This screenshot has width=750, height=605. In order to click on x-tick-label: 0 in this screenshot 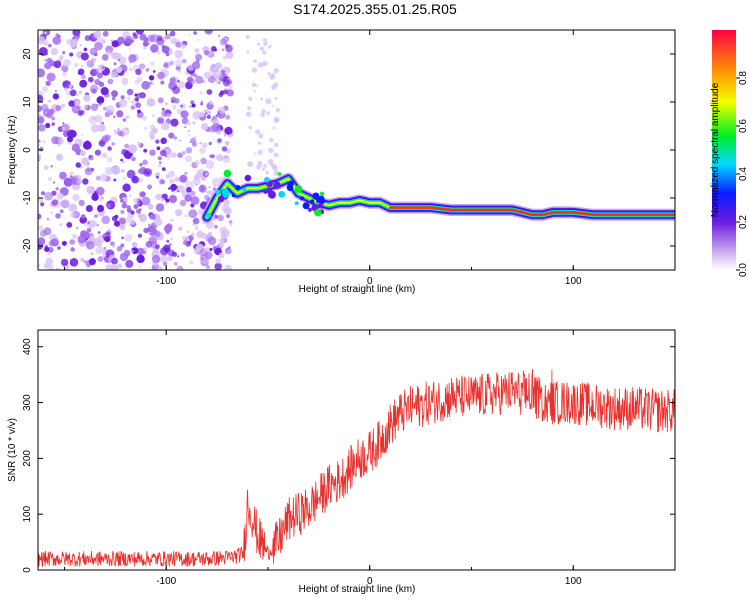, I will do `click(370, 581)`.